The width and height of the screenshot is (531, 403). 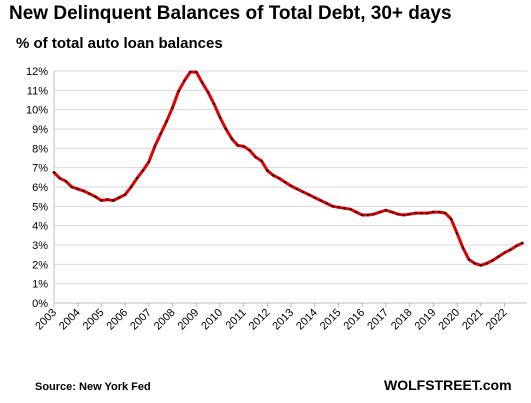 What do you see at coordinates (40, 265) in the screenshot?
I see `y-tick-label: 2%` at bounding box center [40, 265].